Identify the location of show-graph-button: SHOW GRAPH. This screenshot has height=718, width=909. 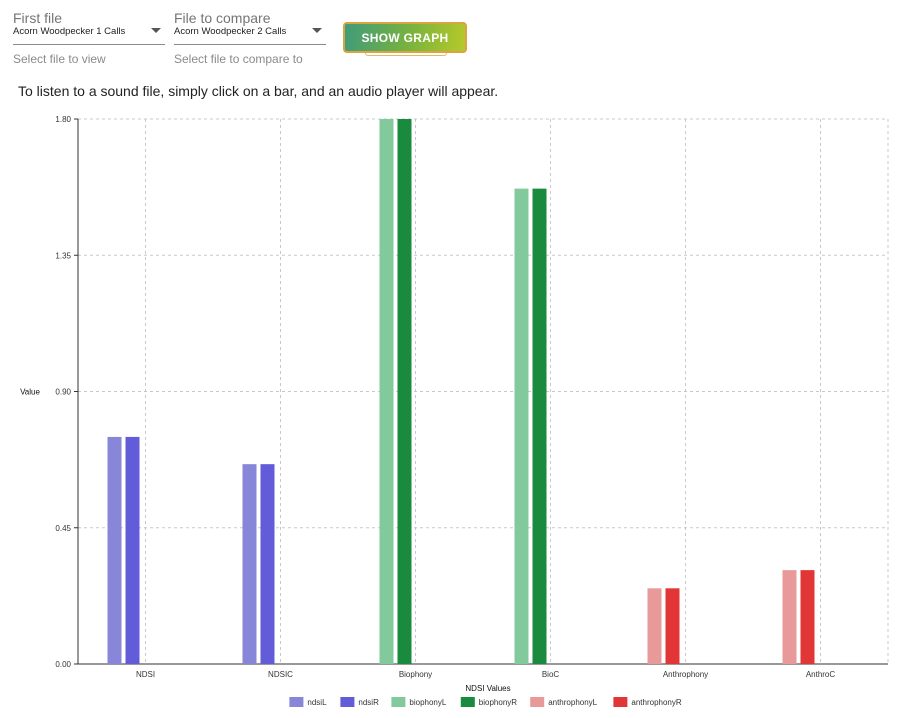
(405, 37).